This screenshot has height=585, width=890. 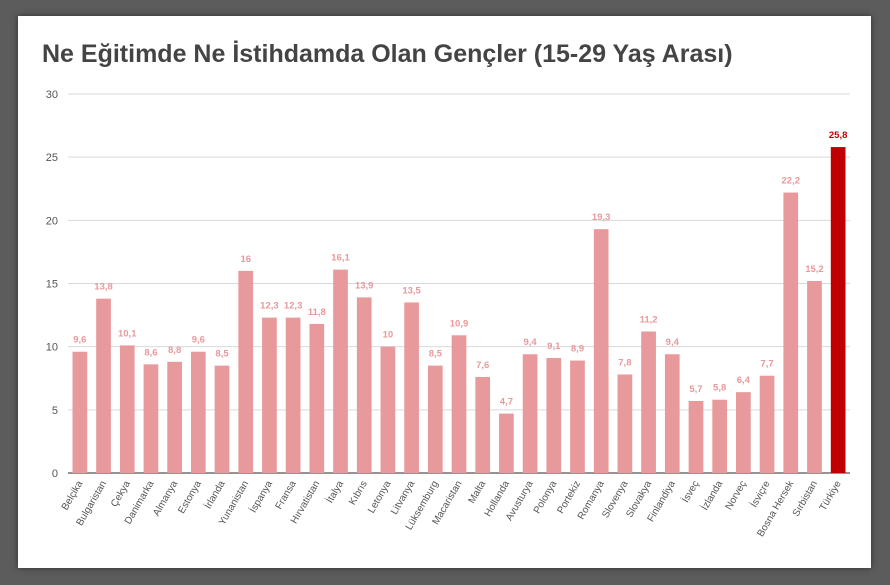 I want to click on data-label: 8,9, so click(x=577, y=349).